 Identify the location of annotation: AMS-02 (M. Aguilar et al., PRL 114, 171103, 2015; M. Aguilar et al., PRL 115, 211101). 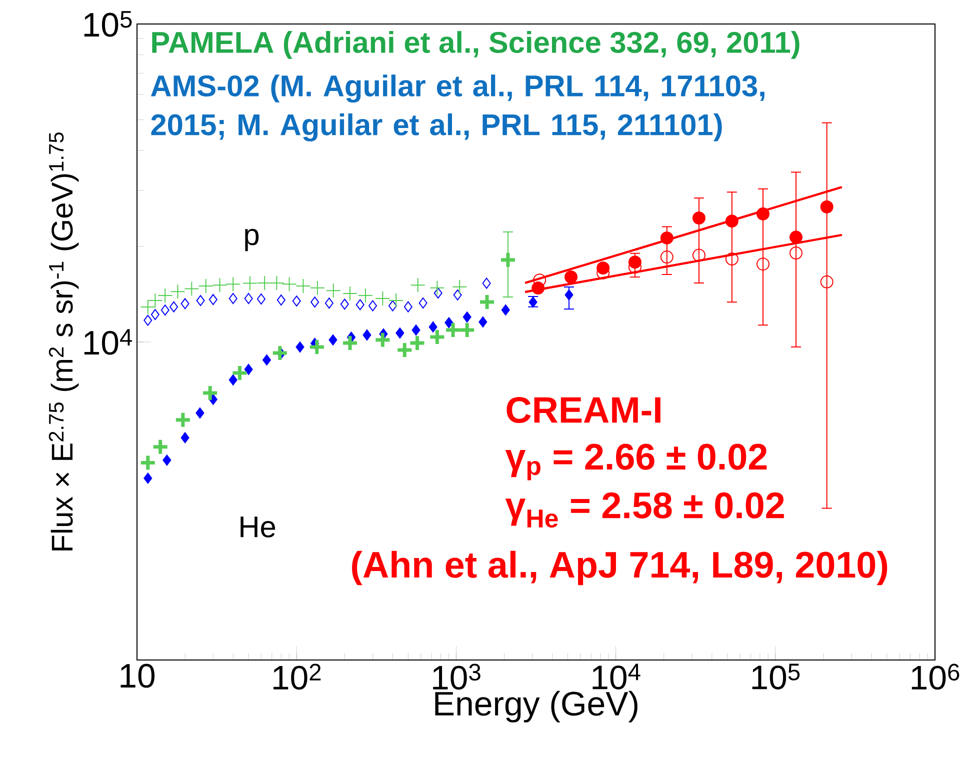
(457, 108).